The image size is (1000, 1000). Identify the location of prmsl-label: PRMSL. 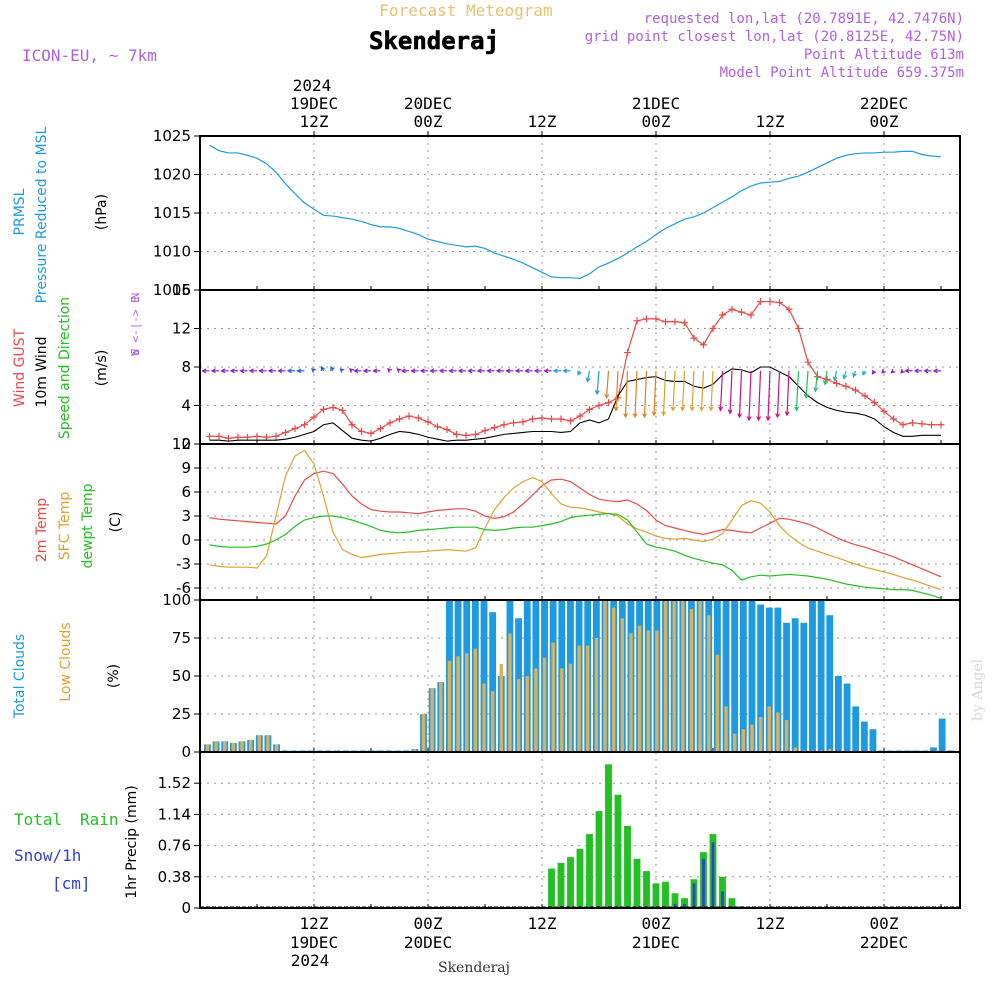
(20, 211).